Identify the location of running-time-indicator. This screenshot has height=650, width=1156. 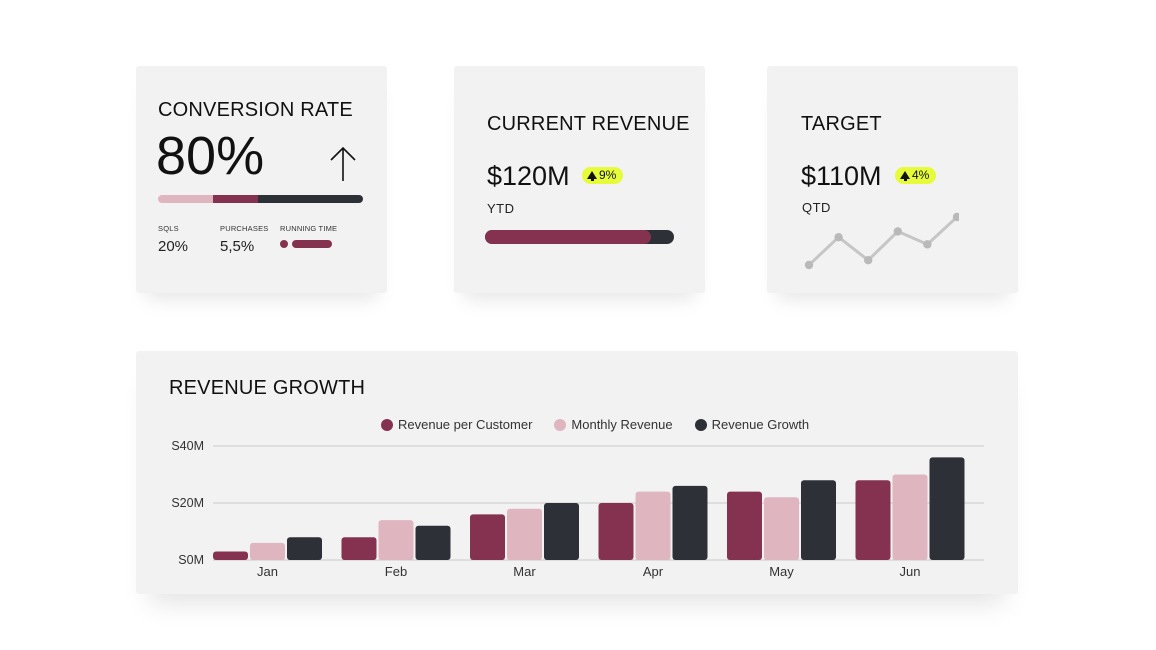
(306, 244).